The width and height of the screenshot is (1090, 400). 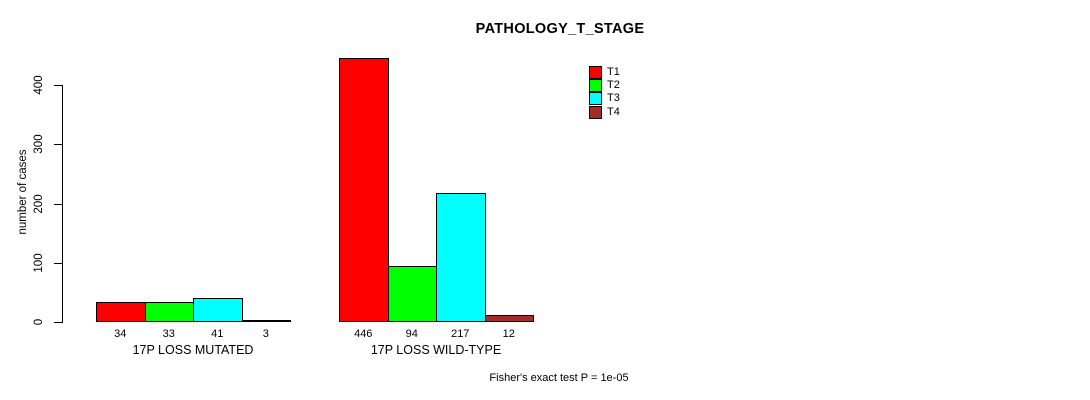 I want to click on bar-t1-group1, so click(x=121, y=311).